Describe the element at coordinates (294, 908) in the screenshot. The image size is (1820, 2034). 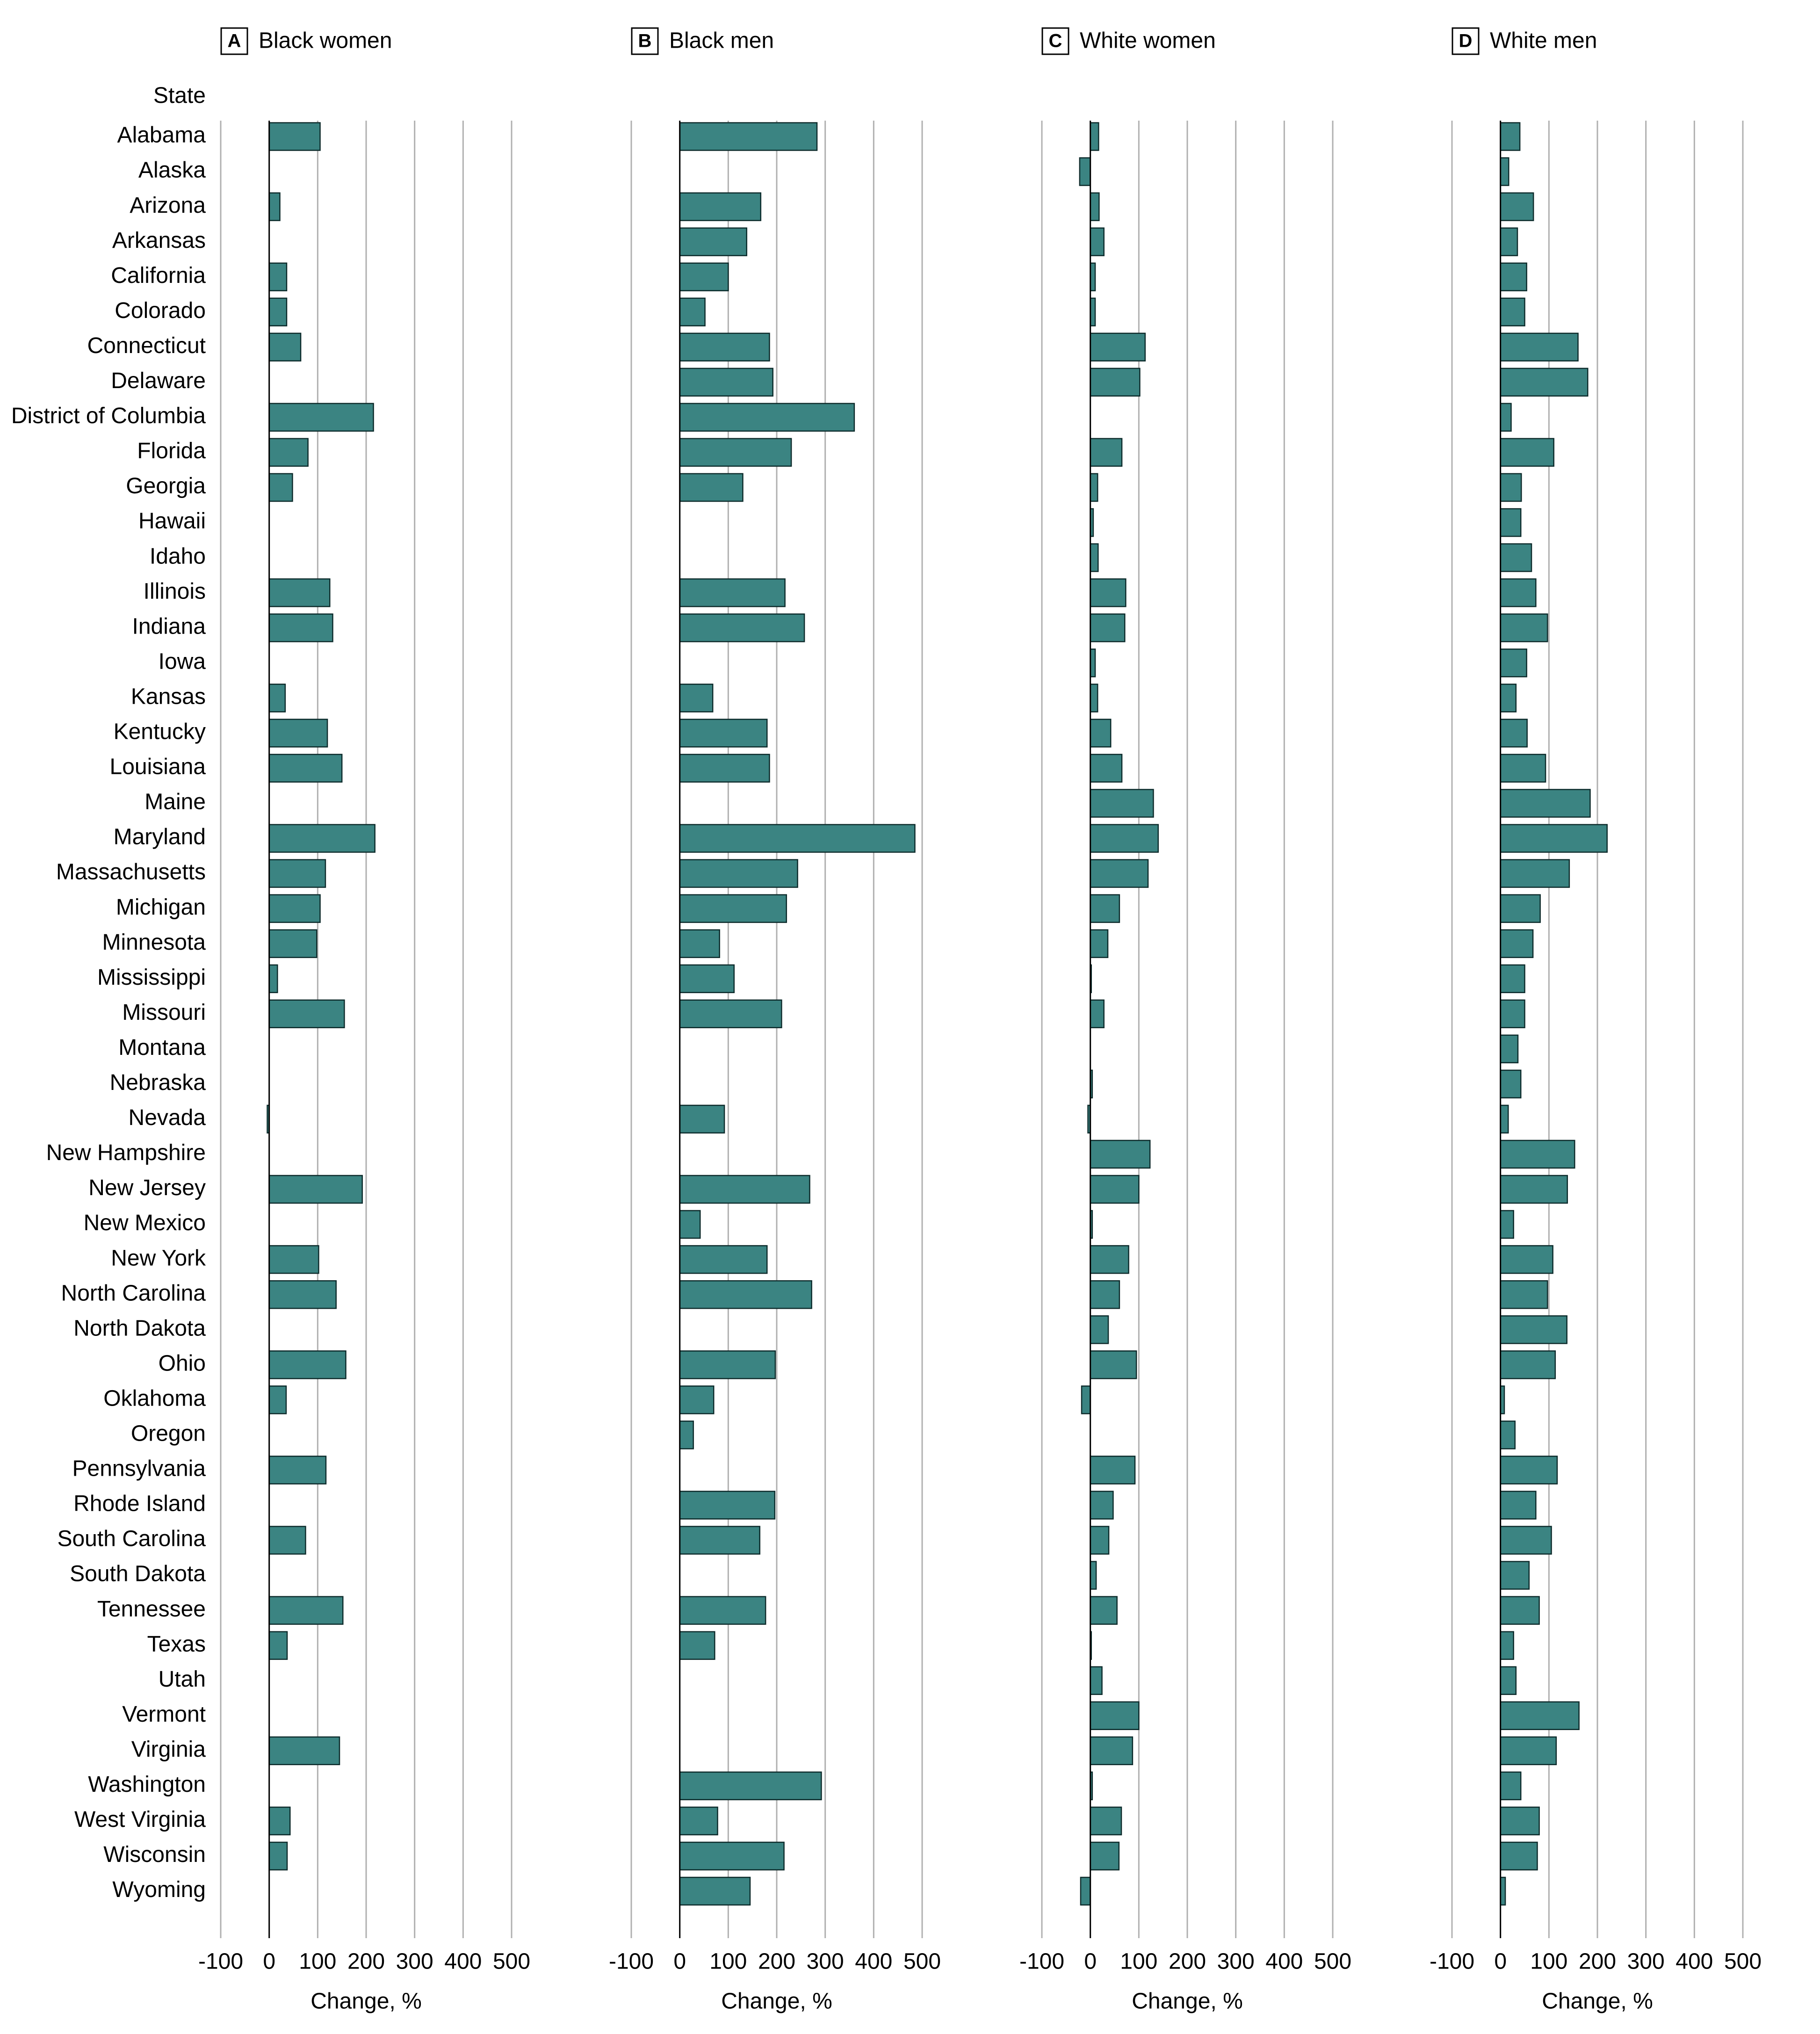
I see `panel-a-bar-michigan` at that location.